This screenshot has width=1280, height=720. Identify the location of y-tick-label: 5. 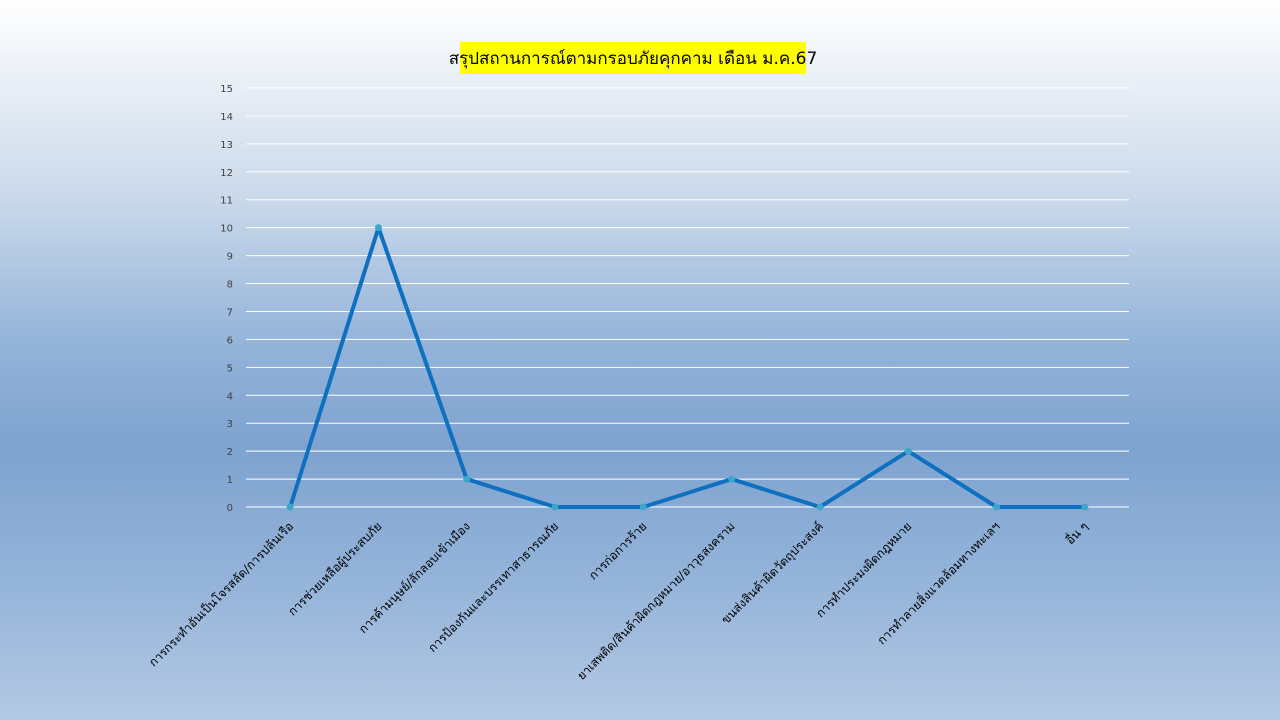
(230, 368).